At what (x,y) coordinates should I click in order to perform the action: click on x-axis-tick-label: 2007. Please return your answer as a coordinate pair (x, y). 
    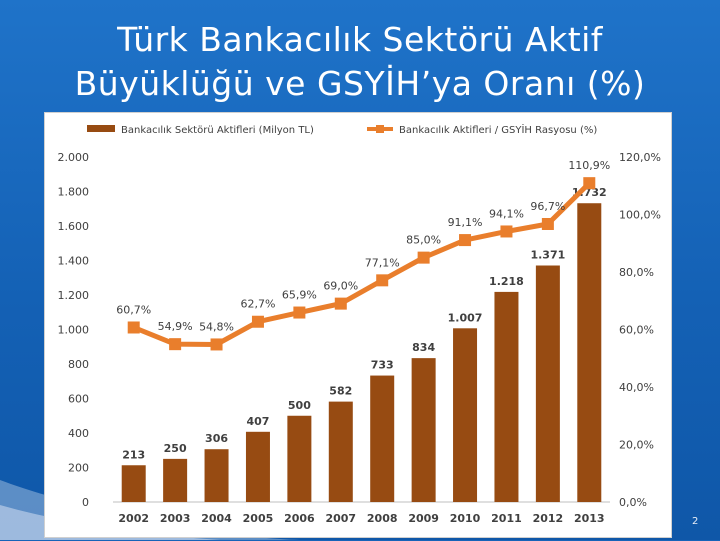
    Looking at the image, I should click on (340, 518).